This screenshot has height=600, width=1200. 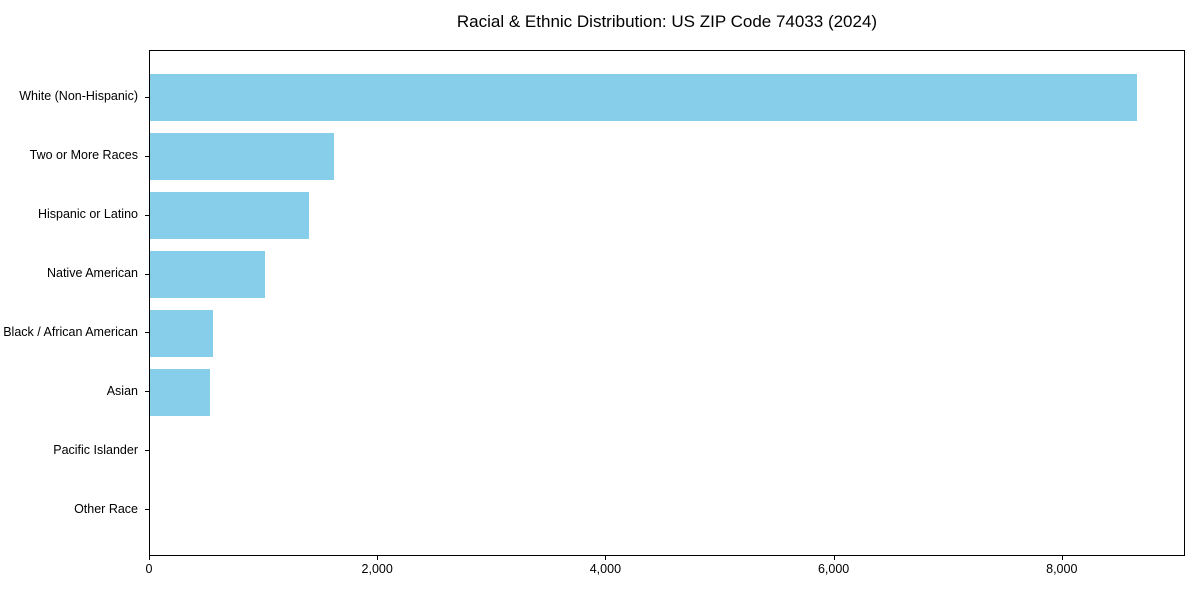 I want to click on y-tick-label-asian: Asian, so click(x=122, y=390).